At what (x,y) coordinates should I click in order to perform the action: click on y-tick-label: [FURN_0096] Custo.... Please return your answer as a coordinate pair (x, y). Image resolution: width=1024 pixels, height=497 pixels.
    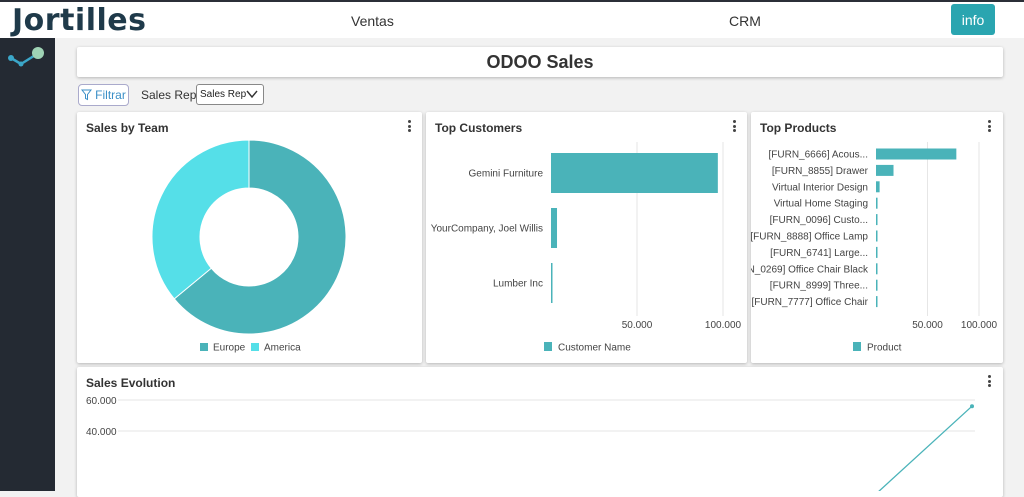
    Looking at the image, I should click on (819, 220).